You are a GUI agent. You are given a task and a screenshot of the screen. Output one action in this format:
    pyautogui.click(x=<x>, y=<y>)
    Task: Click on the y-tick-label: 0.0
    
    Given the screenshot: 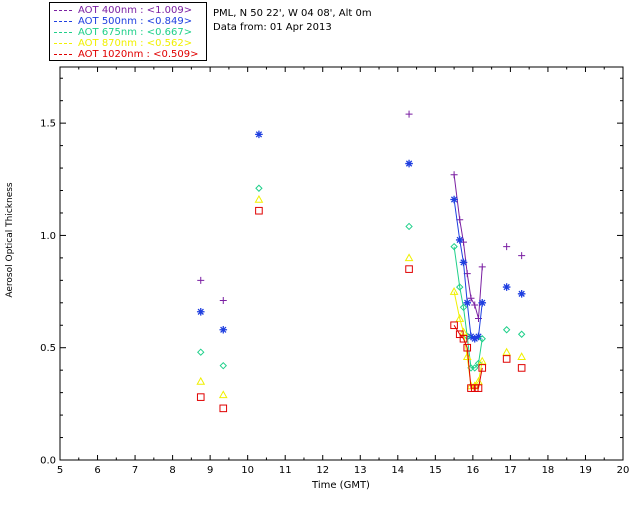 What is the action you would take?
    pyautogui.click(x=48, y=461)
    